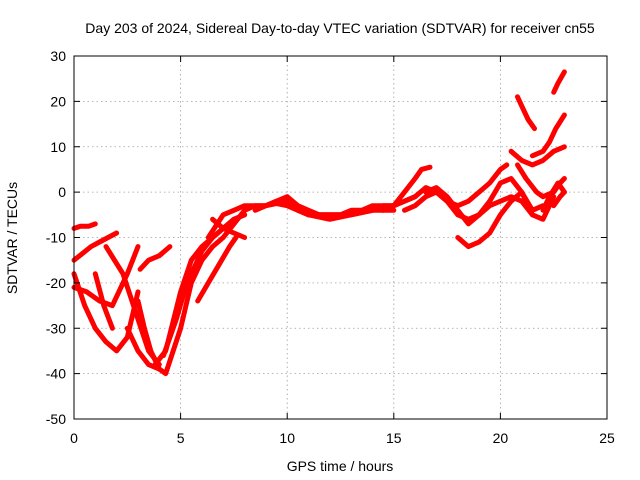 This screenshot has height=480, width=640. I want to click on y-tick-label: 20, so click(58, 101).